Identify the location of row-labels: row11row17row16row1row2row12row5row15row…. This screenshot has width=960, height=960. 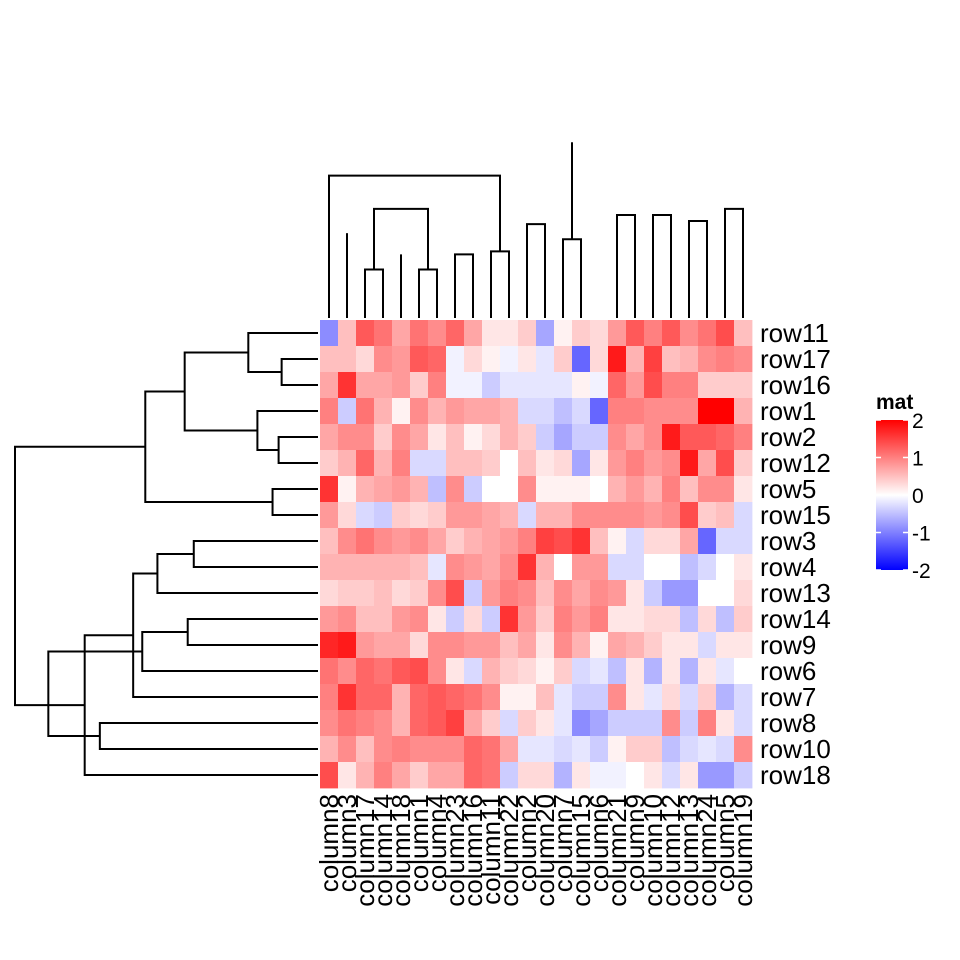
(795, 554).